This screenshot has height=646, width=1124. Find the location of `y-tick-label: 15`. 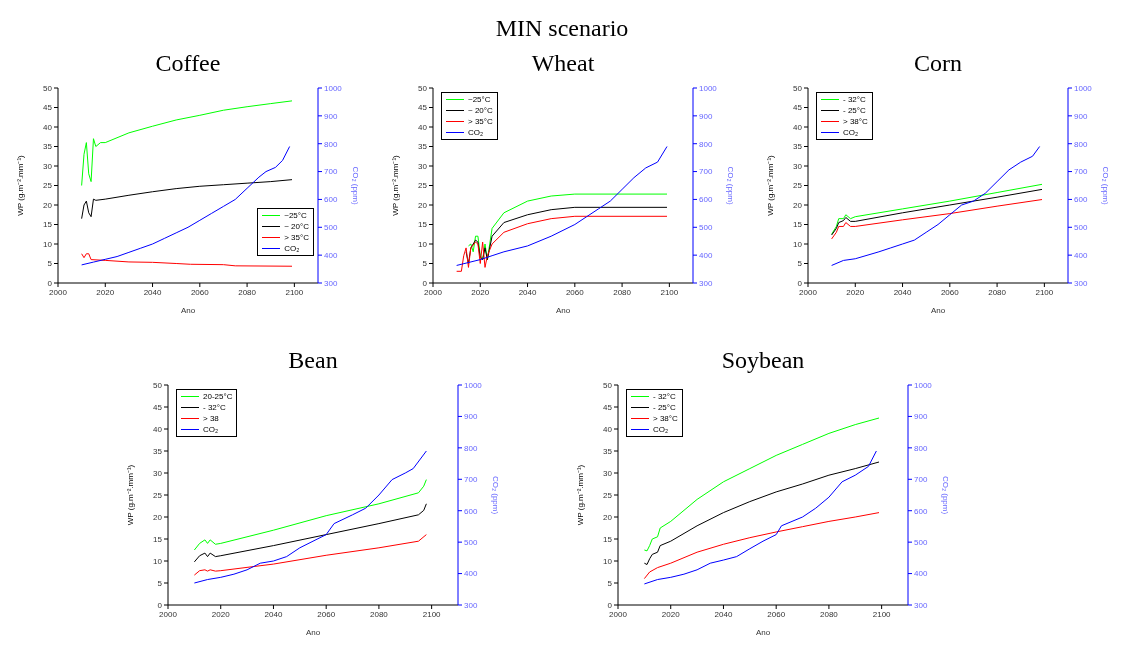

y-tick-label: 15 is located at coordinates (423, 225).